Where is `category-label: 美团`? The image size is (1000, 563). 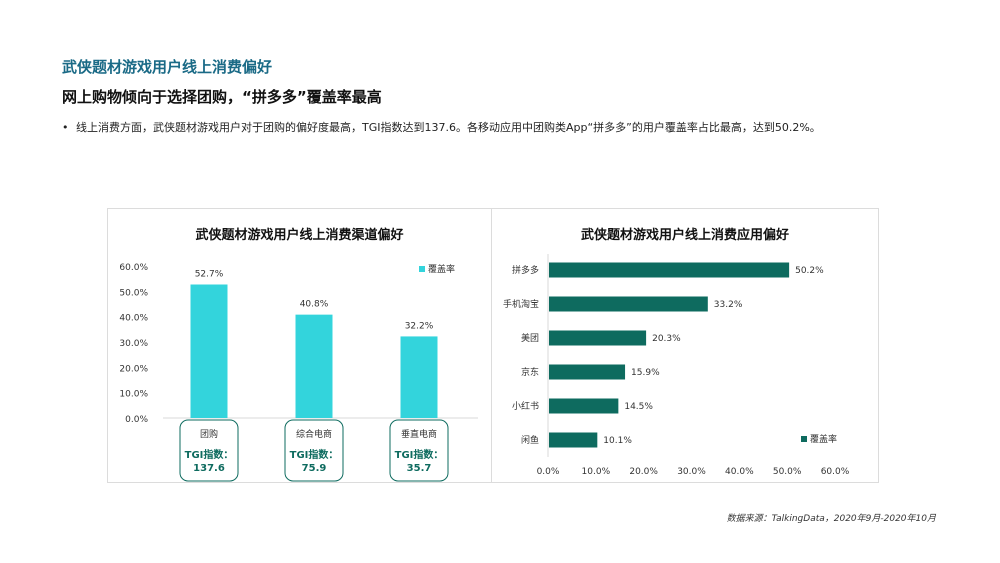
category-label: 美团 is located at coordinates (530, 338).